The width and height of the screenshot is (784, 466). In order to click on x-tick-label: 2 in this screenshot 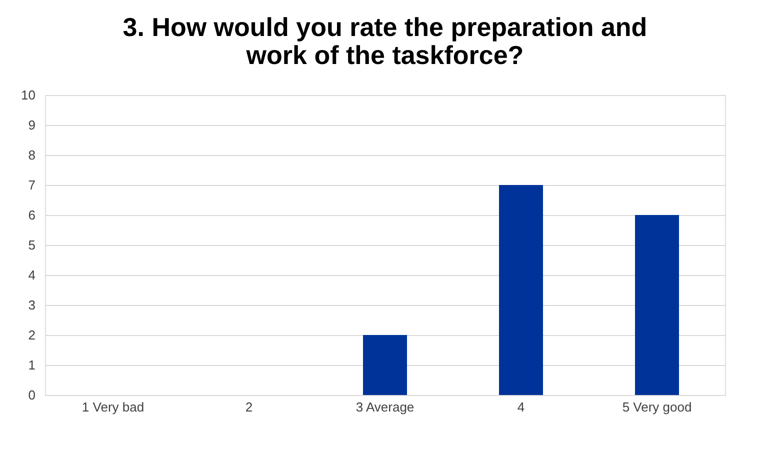, I will do `click(249, 407)`.